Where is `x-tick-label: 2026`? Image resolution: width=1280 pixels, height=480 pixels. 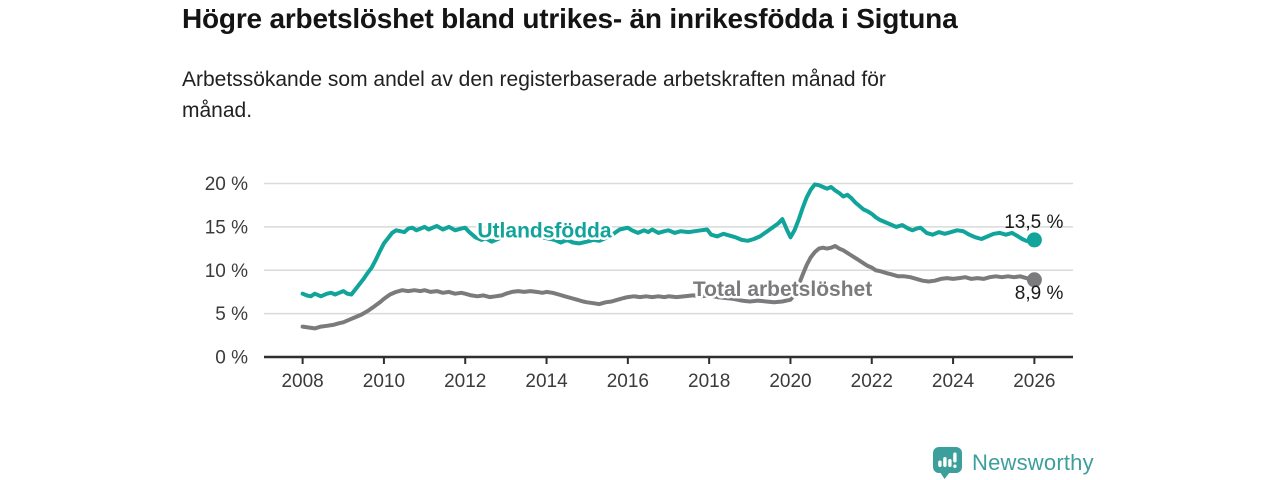 x-tick-label: 2026 is located at coordinates (1034, 381).